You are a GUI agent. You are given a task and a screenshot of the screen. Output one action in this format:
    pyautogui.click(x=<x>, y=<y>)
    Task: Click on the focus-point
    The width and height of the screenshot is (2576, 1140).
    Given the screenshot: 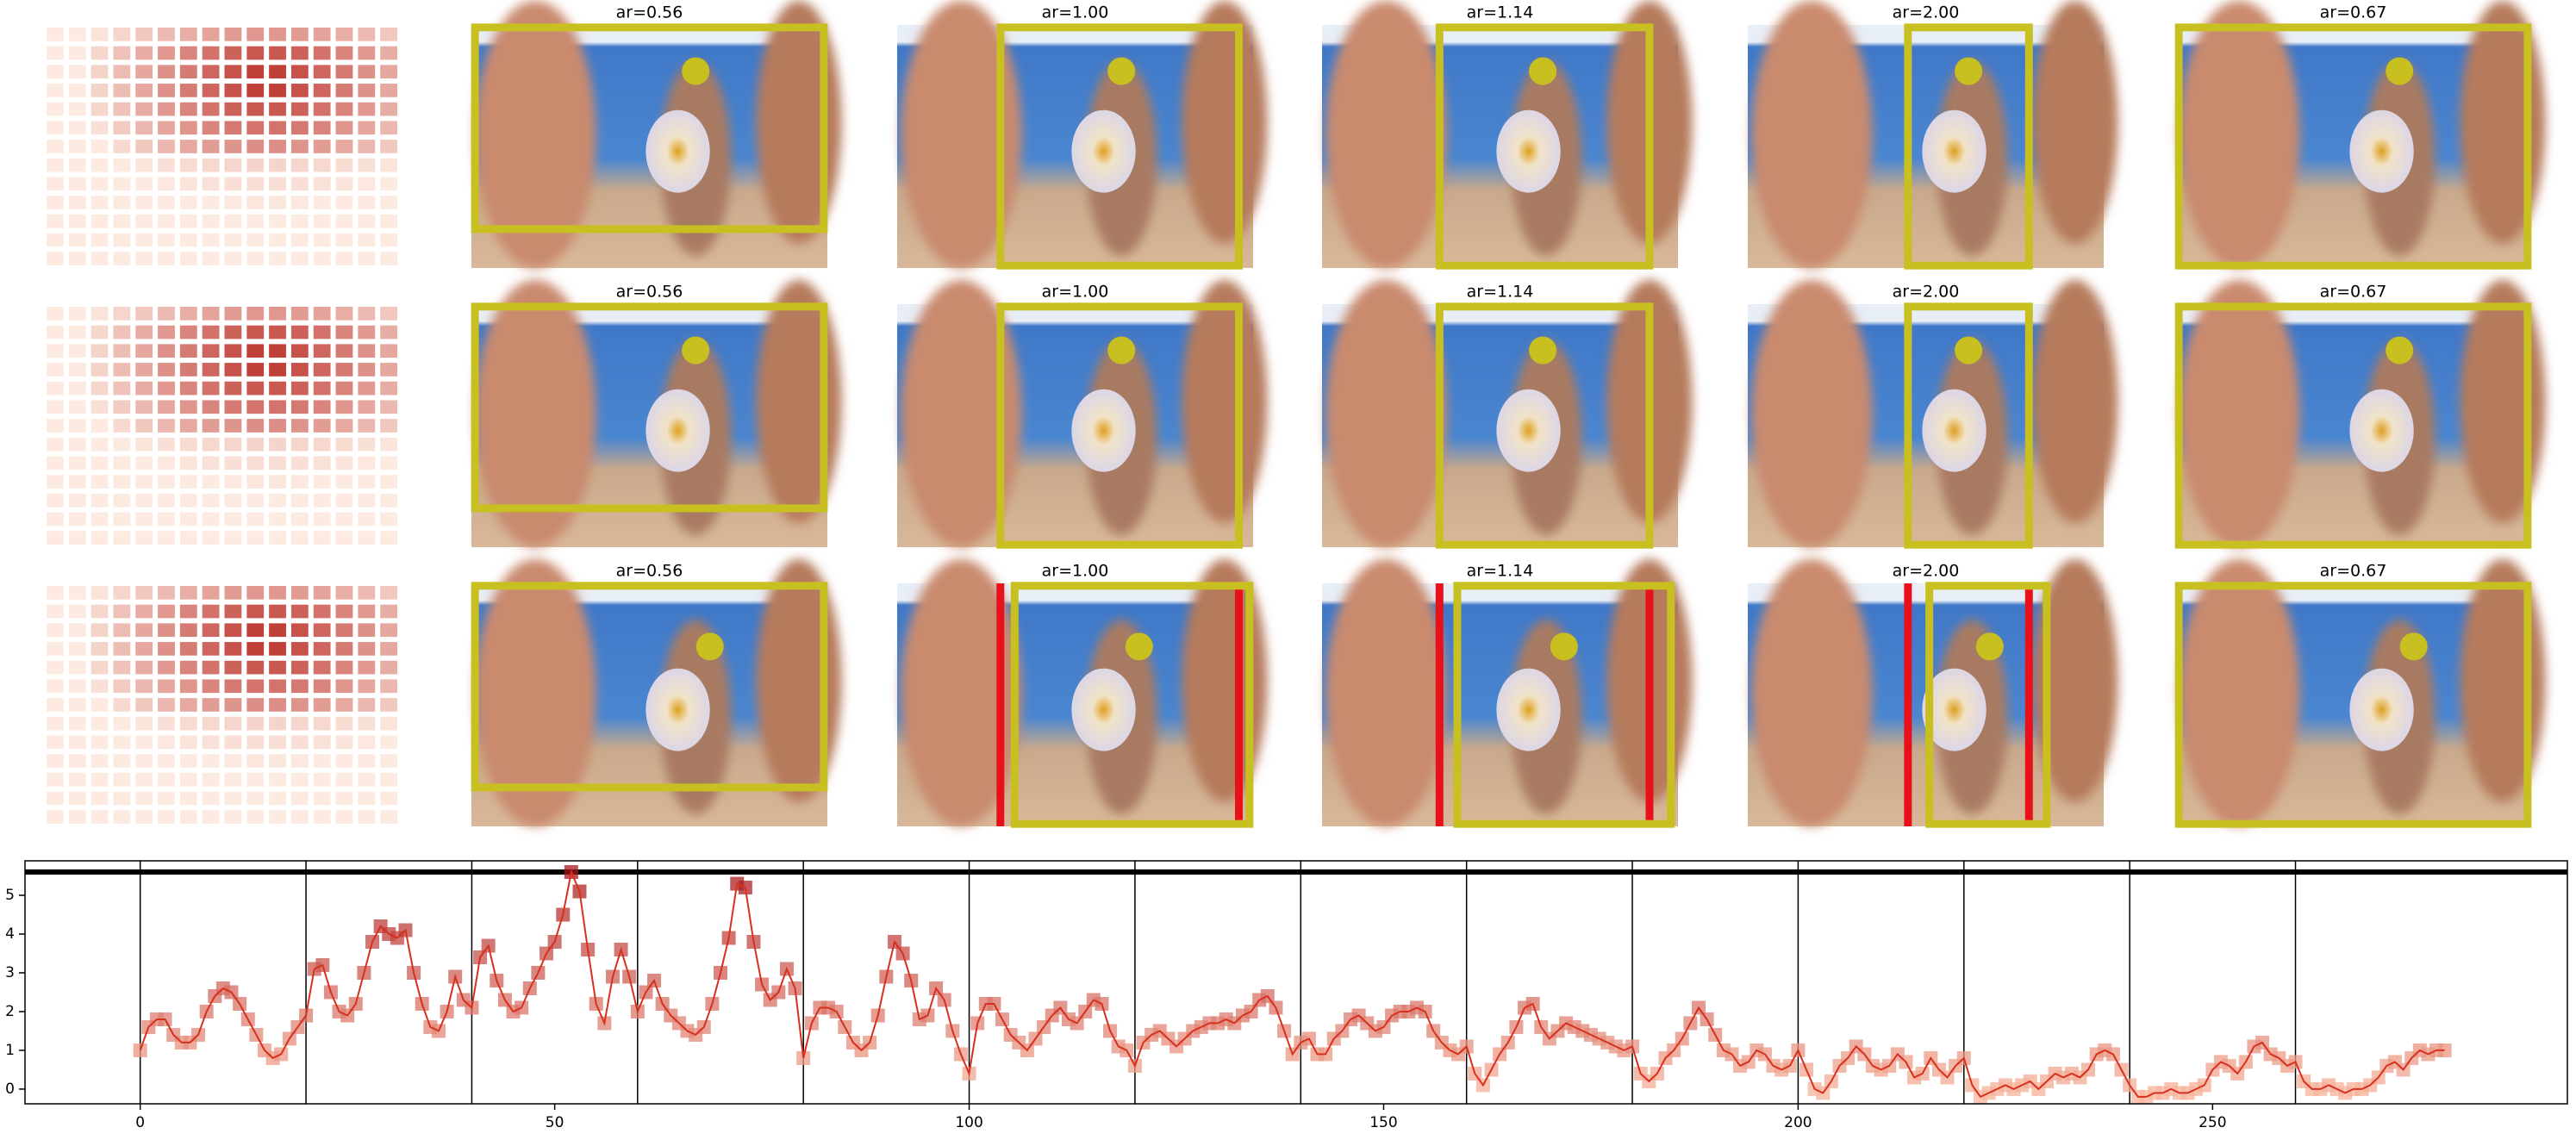 What is the action you would take?
    pyautogui.click(x=2400, y=71)
    